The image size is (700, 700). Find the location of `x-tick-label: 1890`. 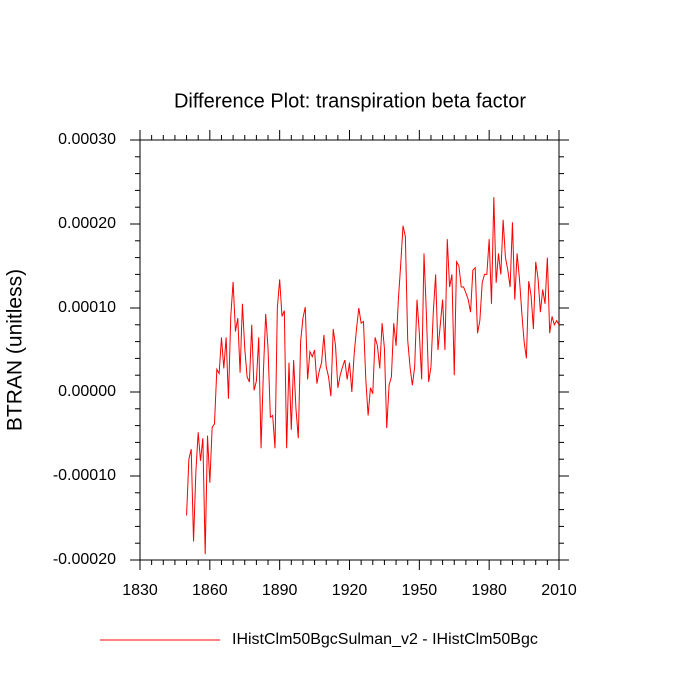

x-tick-label: 1890 is located at coordinates (280, 590).